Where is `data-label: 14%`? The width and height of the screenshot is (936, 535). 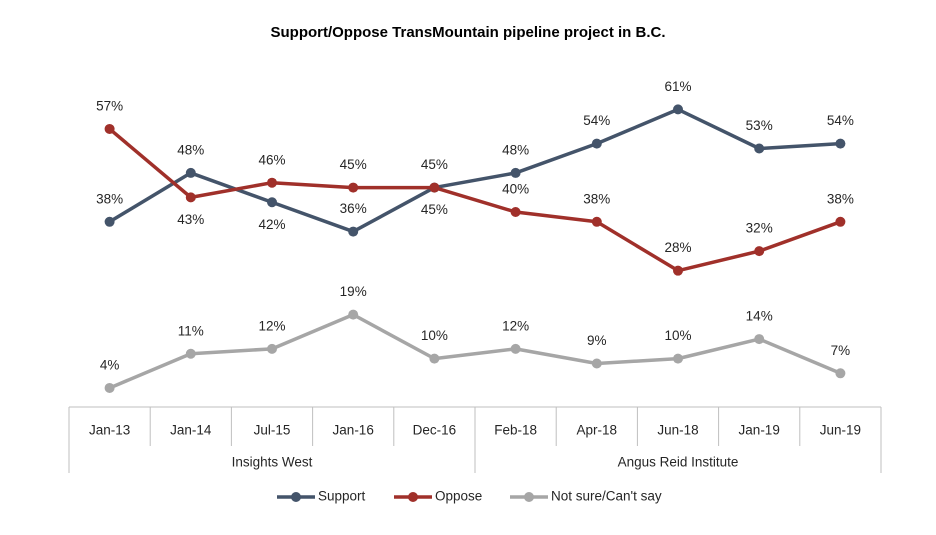
data-label: 14% is located at coordinates (759, 316).